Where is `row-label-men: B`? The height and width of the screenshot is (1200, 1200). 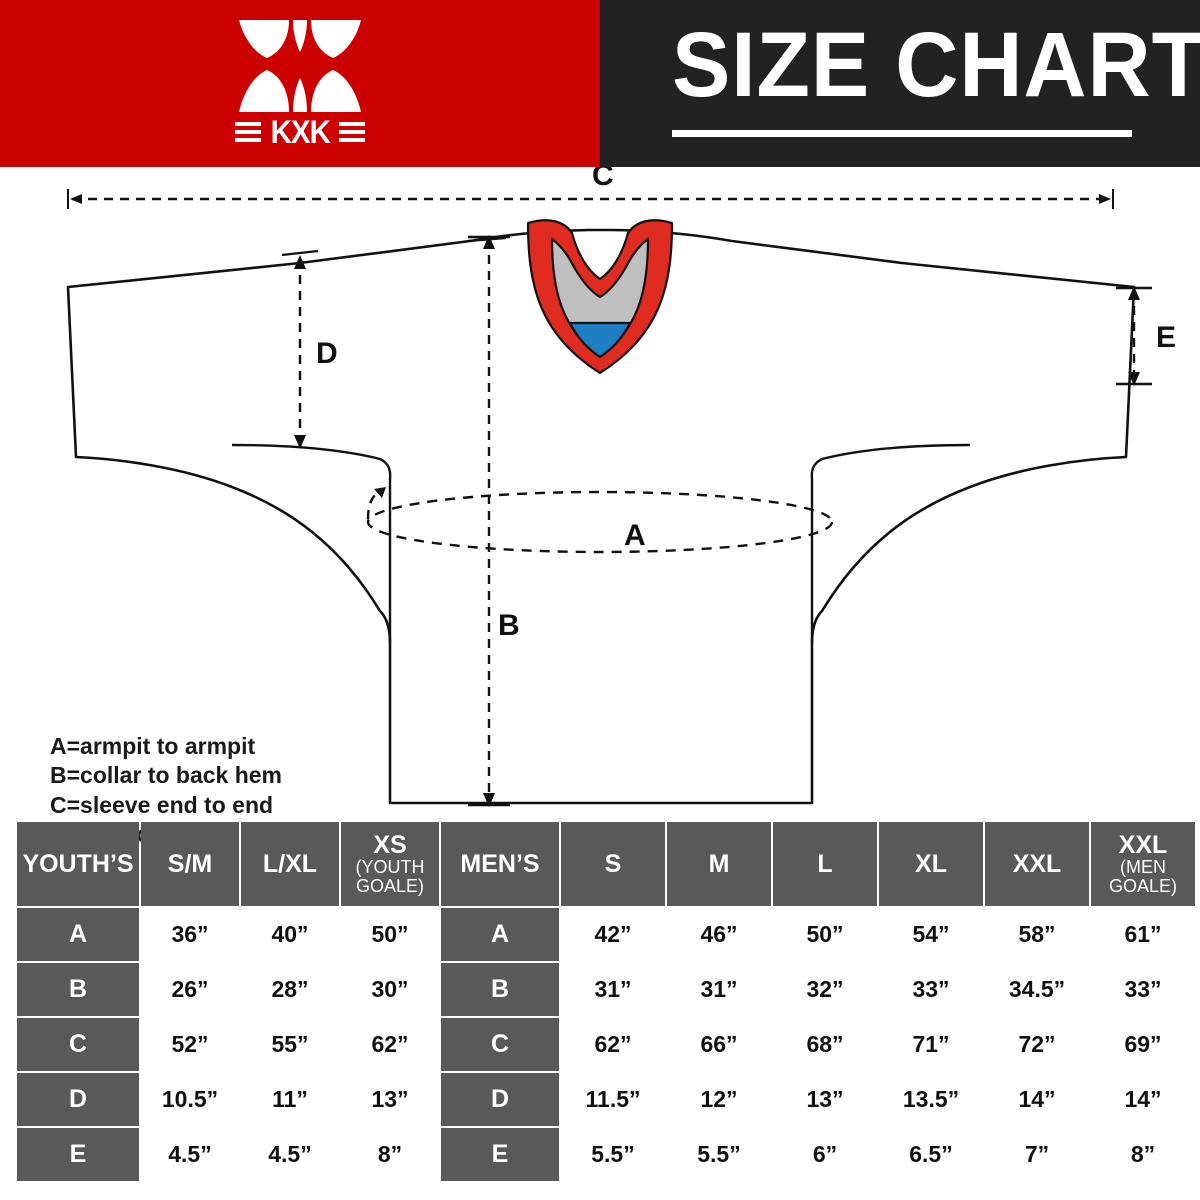
row-label-men: B is located at coordinates (500, 989).